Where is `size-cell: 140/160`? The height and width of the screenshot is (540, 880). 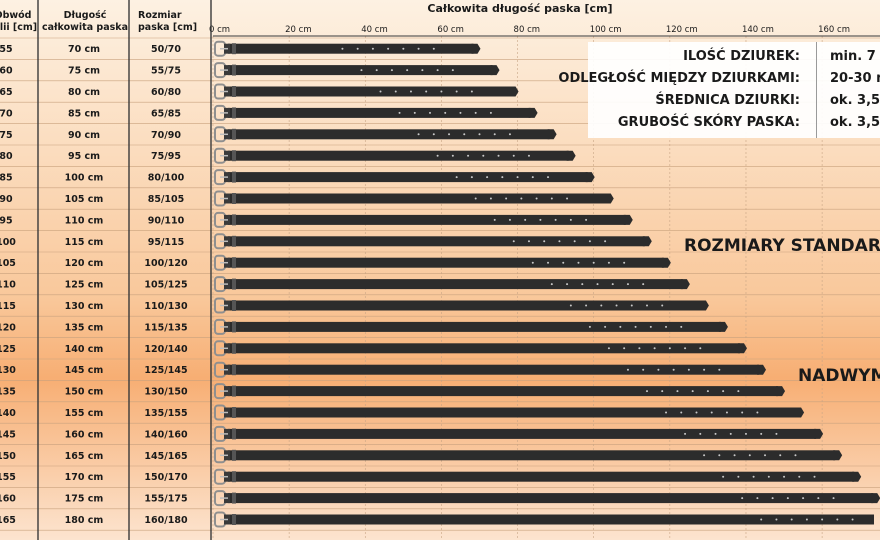 size-cell: 140/160 is located at coordinates (166, 434).